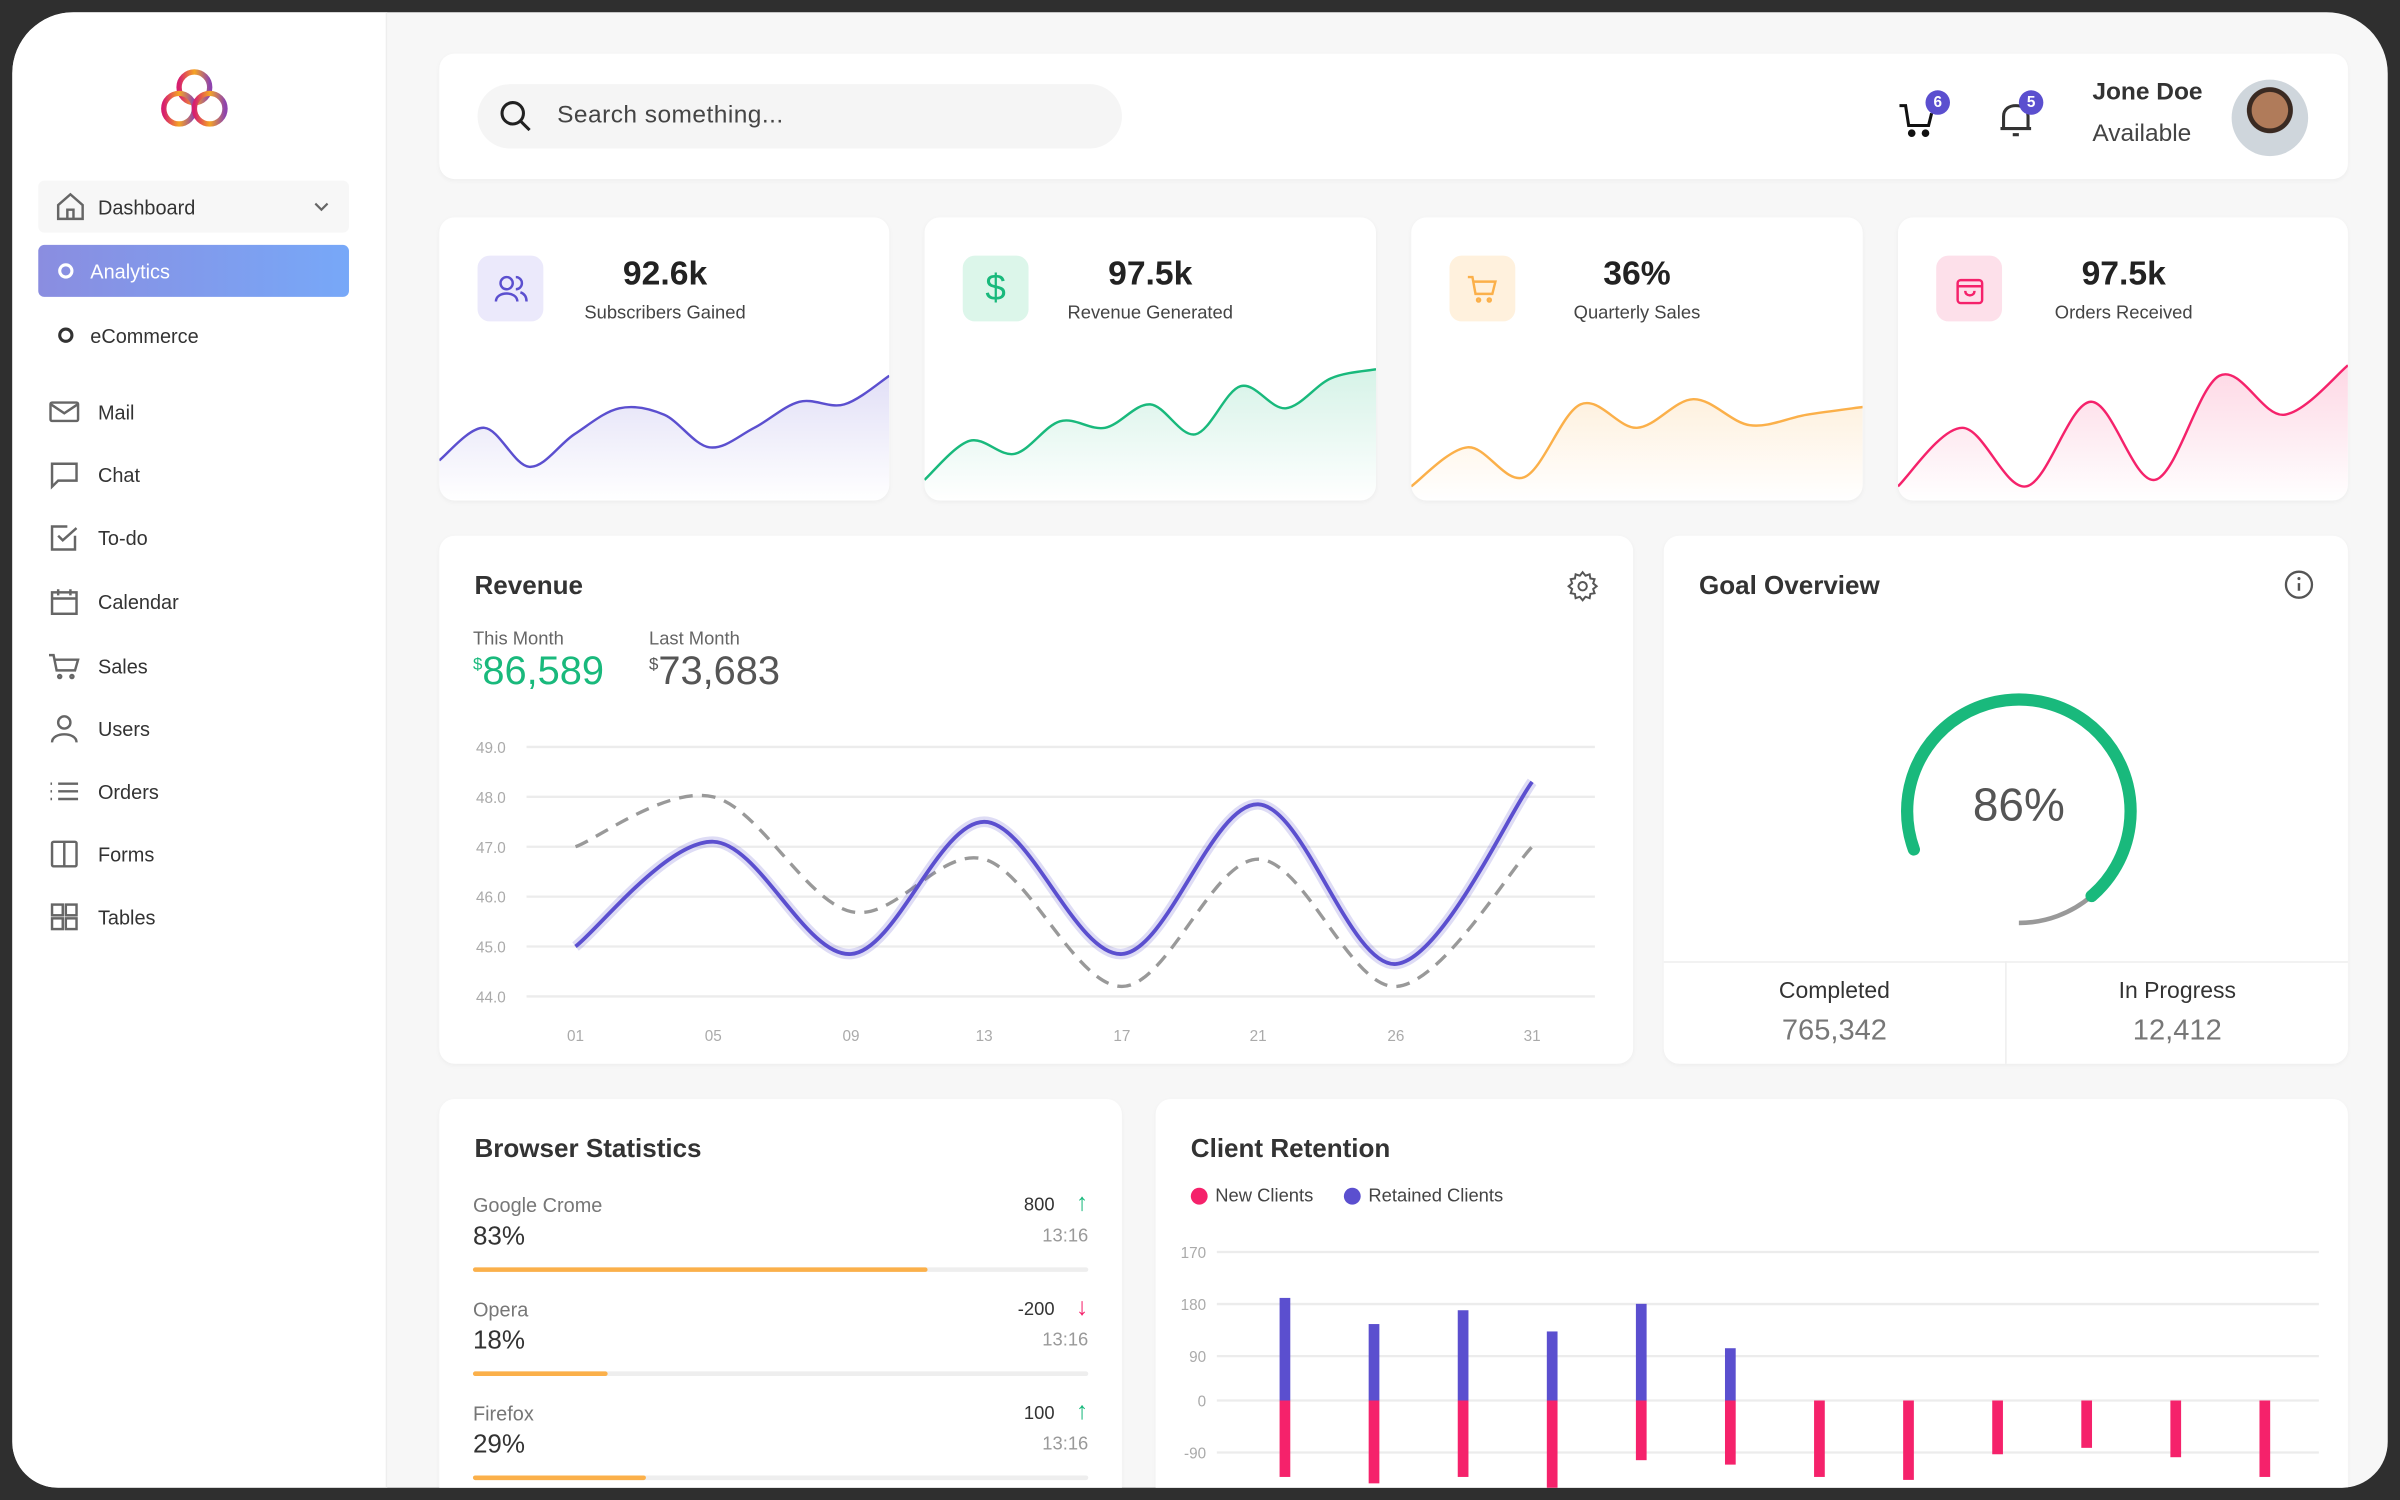  Describe the element at coordinates (119, 474) in the screenshot. I see `sidebar-item-label: Chat` at that location.